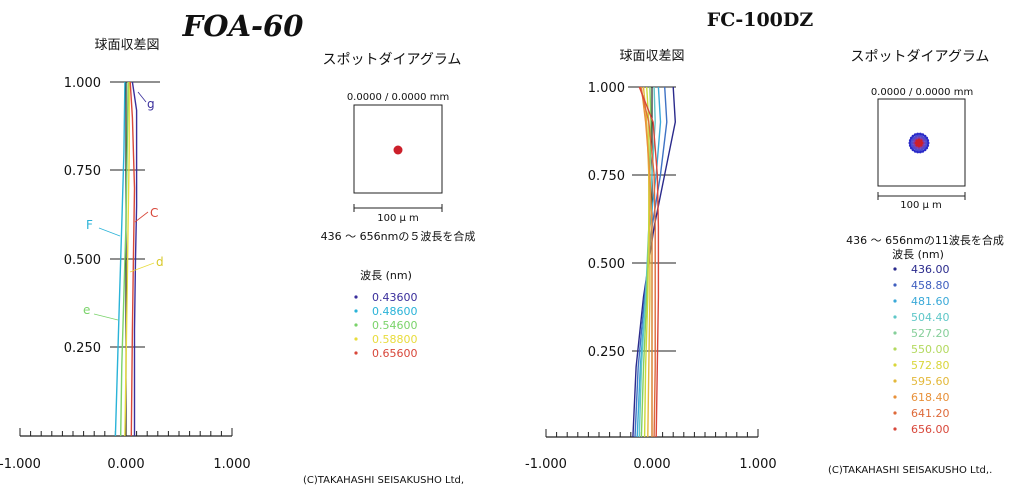  What do you see at coordinates (606, 176) in the screenshot?
I see `y-tick-label-right-0750: 0.750` at bounding box center [606, 176].